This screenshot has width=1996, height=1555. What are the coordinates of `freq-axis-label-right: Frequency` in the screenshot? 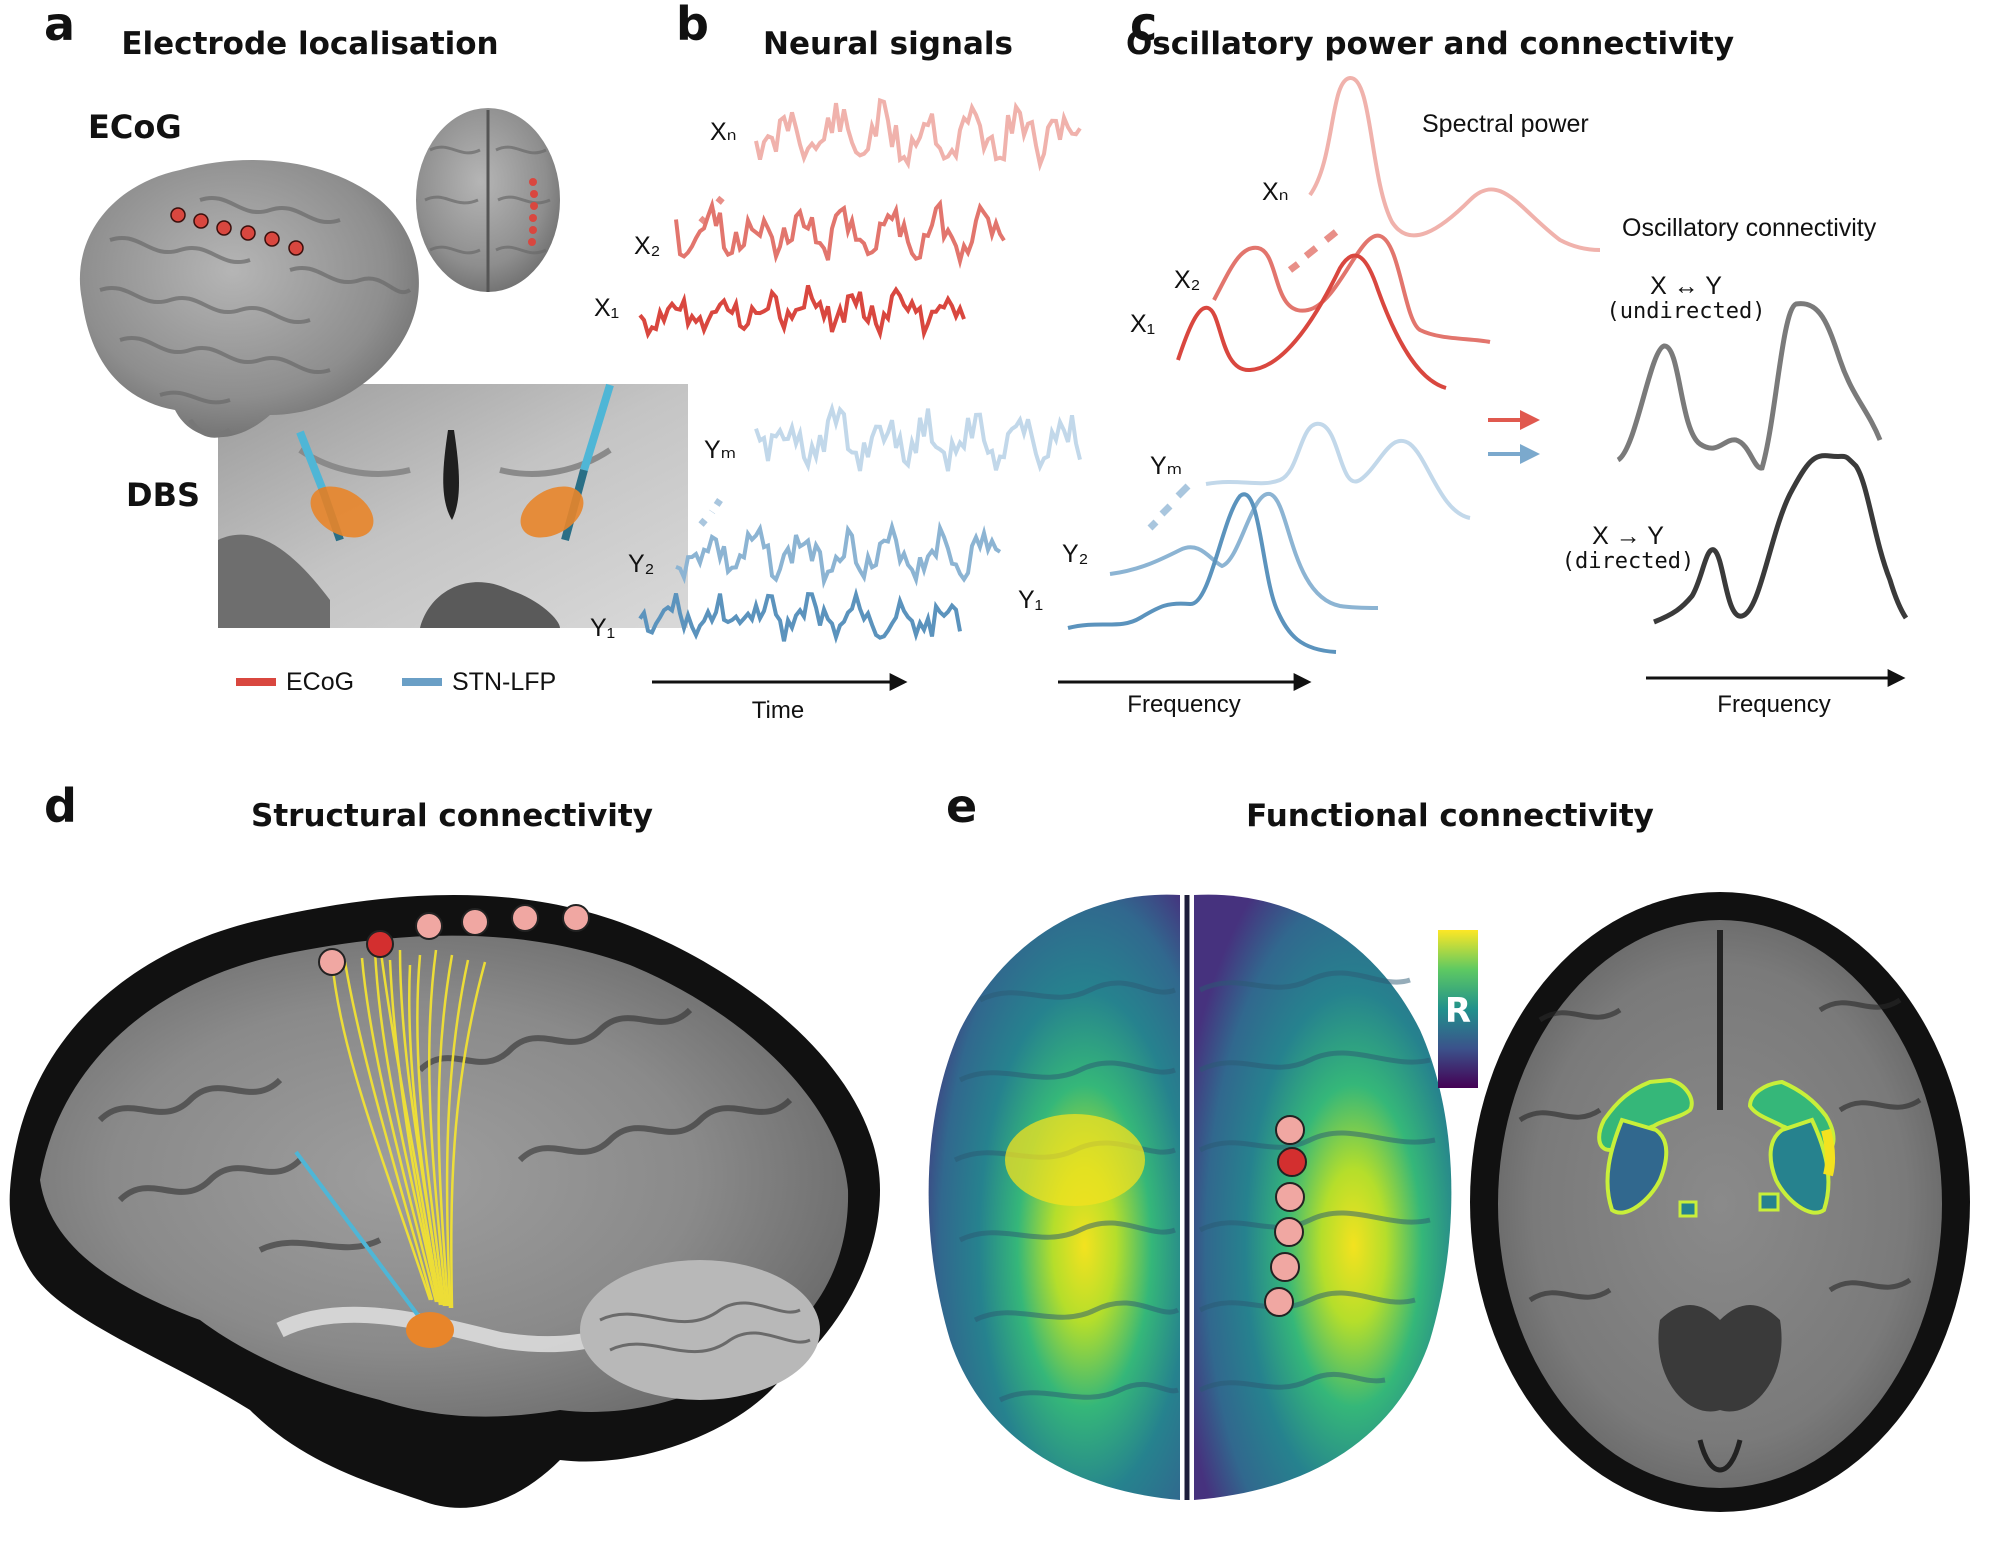 It's located at (1773, 704).